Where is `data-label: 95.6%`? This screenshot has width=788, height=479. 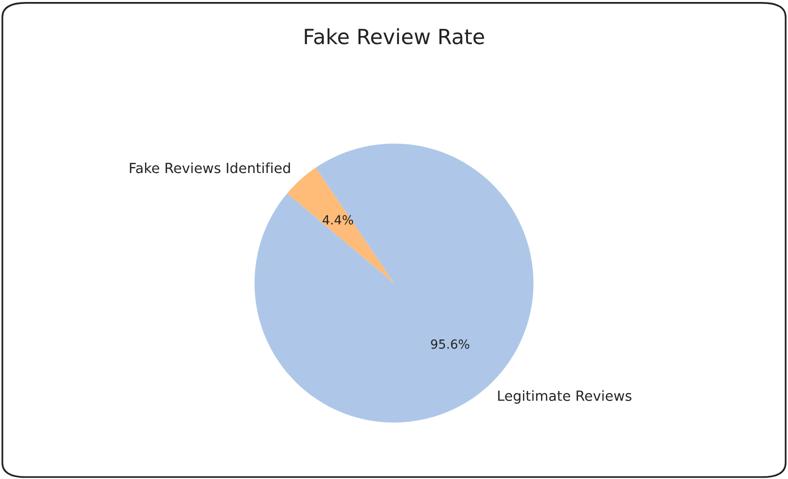 data-label: 95.6% is located at coordinates (450, 344).